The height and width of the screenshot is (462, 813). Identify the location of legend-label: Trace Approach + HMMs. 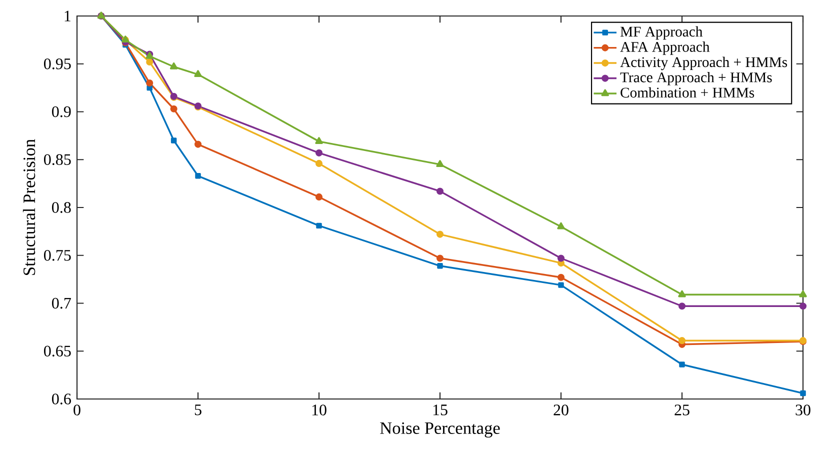
(696, 79).